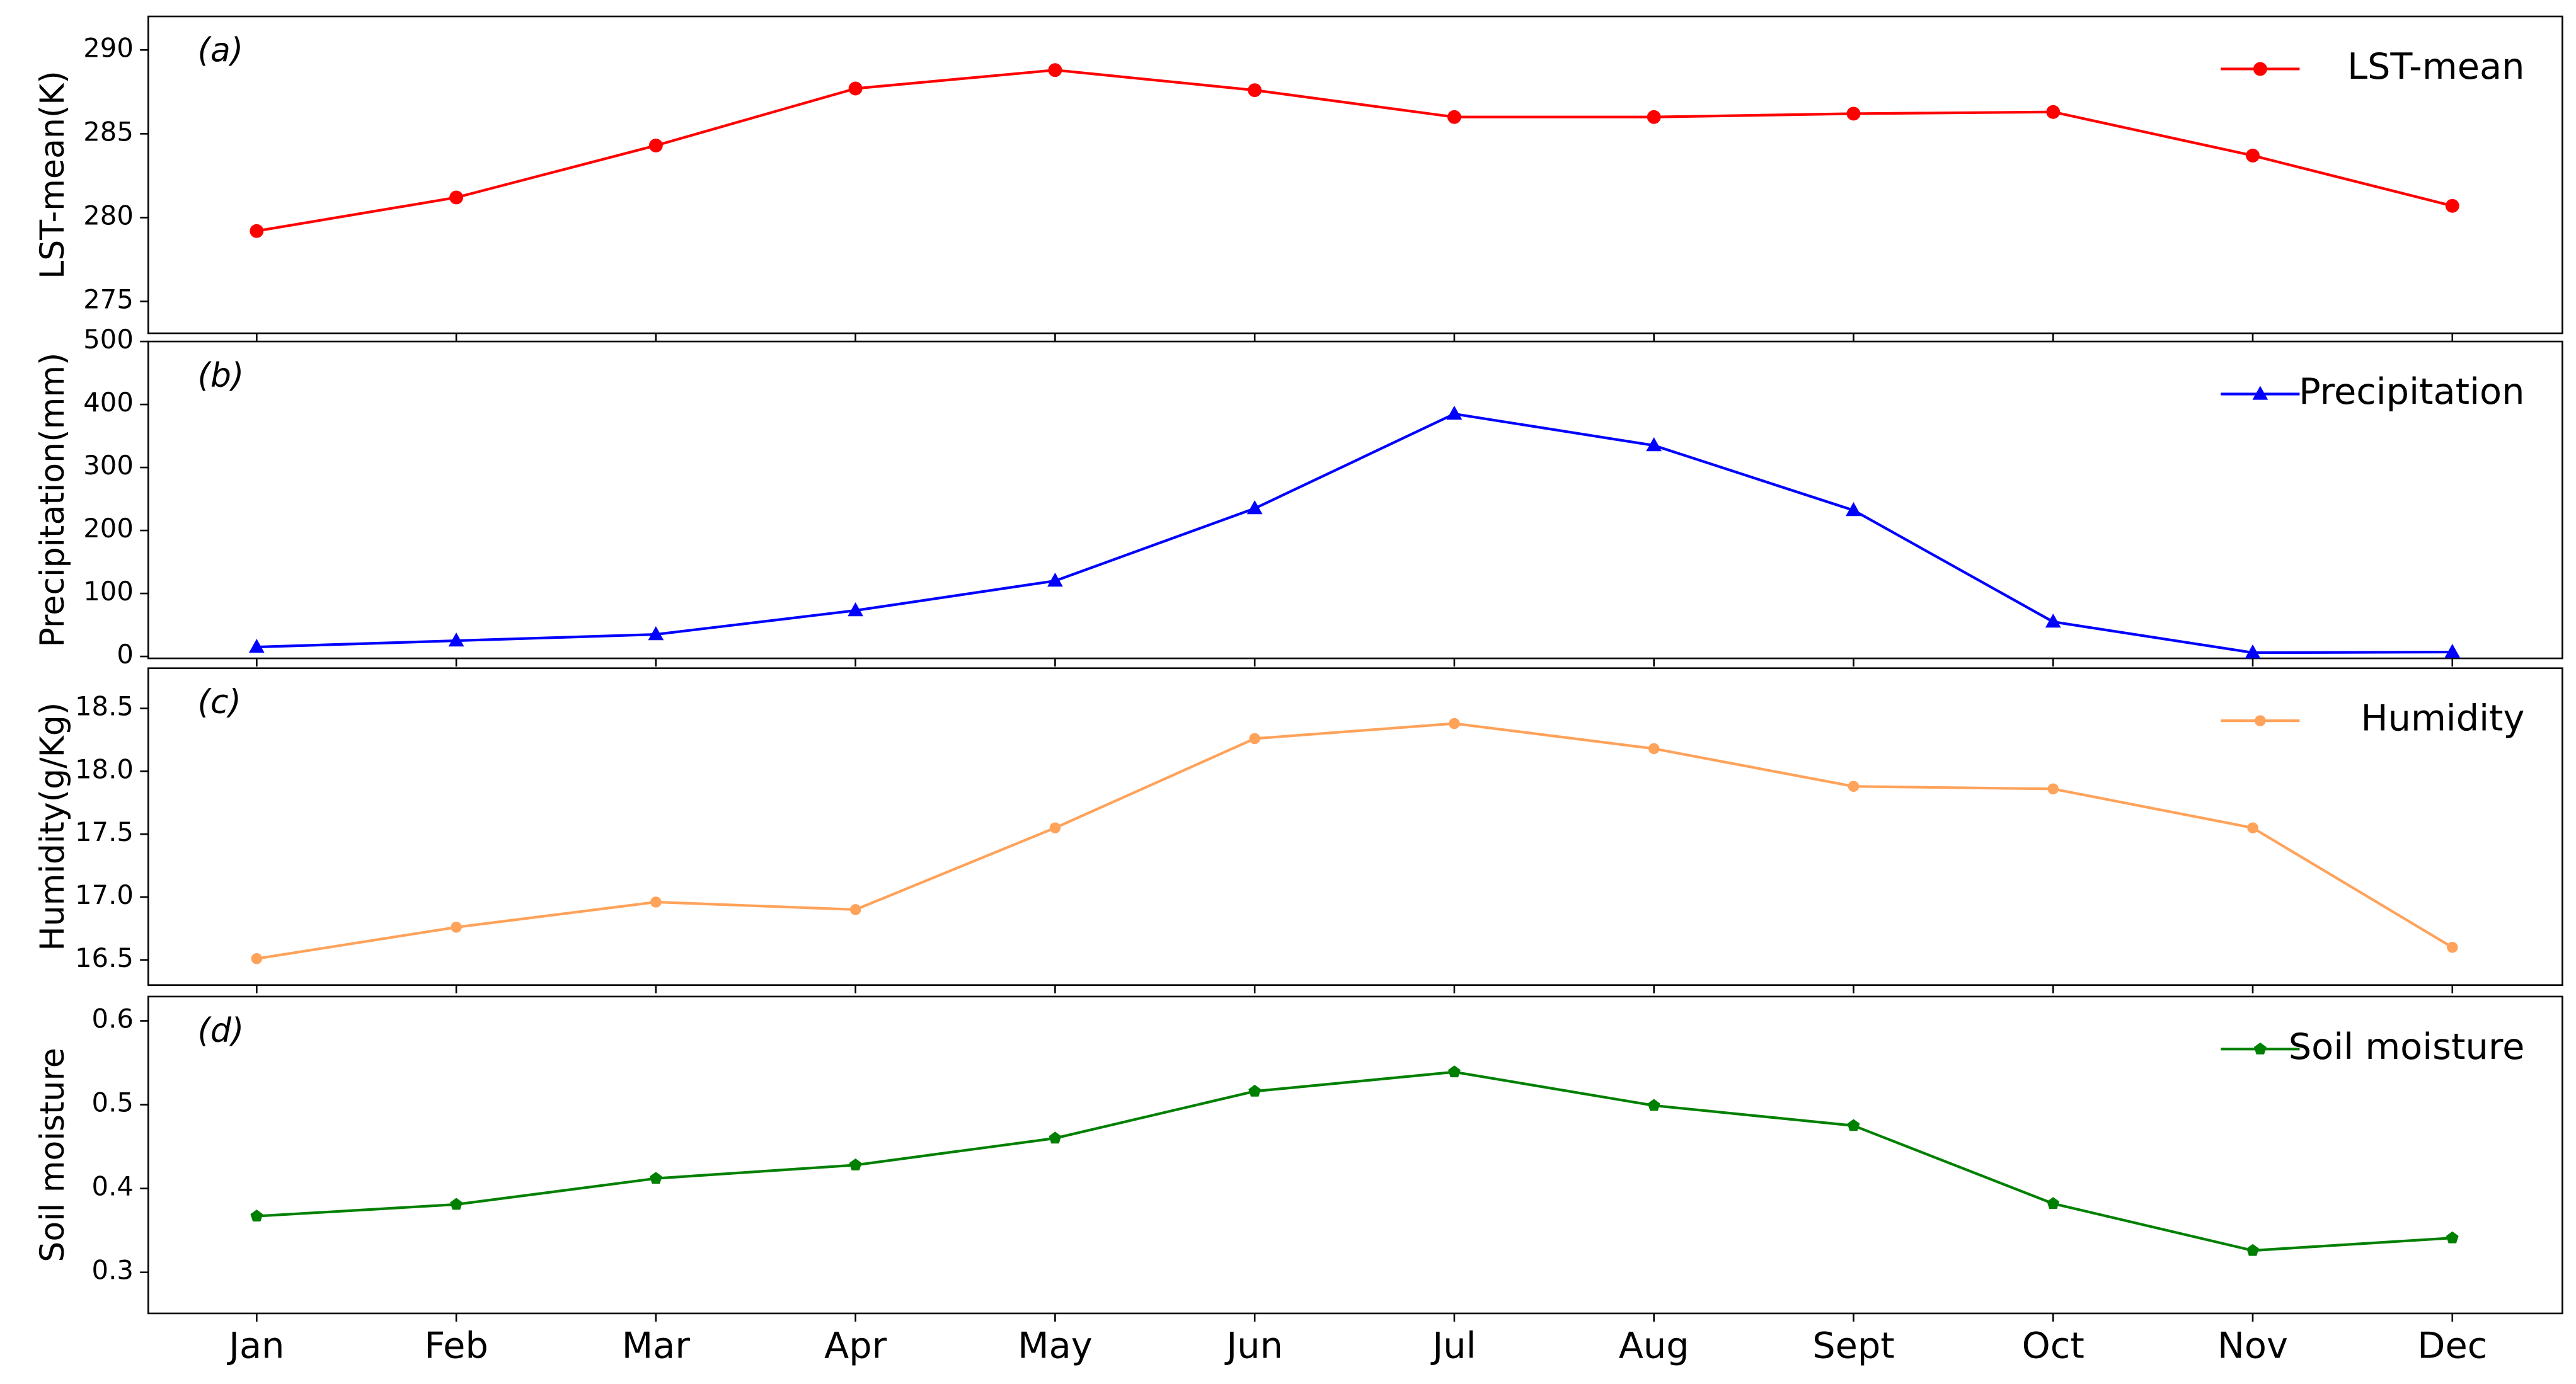  What do you see at coordinates (108, 528) in the screenshot?
I see `y-tick-label: 200` at bounding box center [108, 528].